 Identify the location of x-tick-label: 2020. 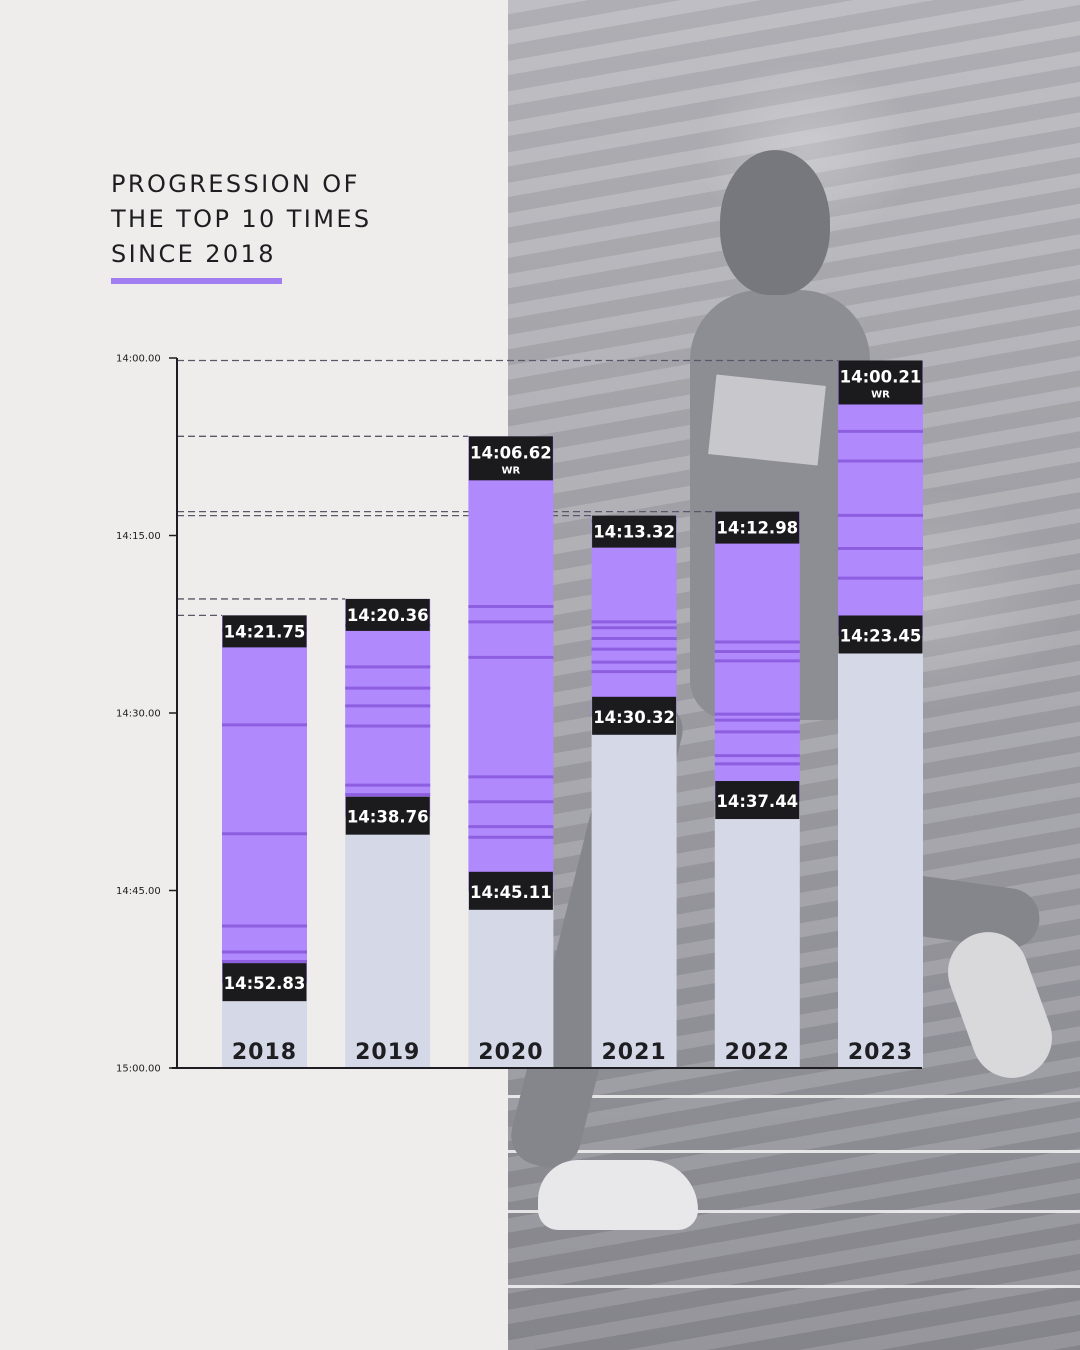
(510, 1052).